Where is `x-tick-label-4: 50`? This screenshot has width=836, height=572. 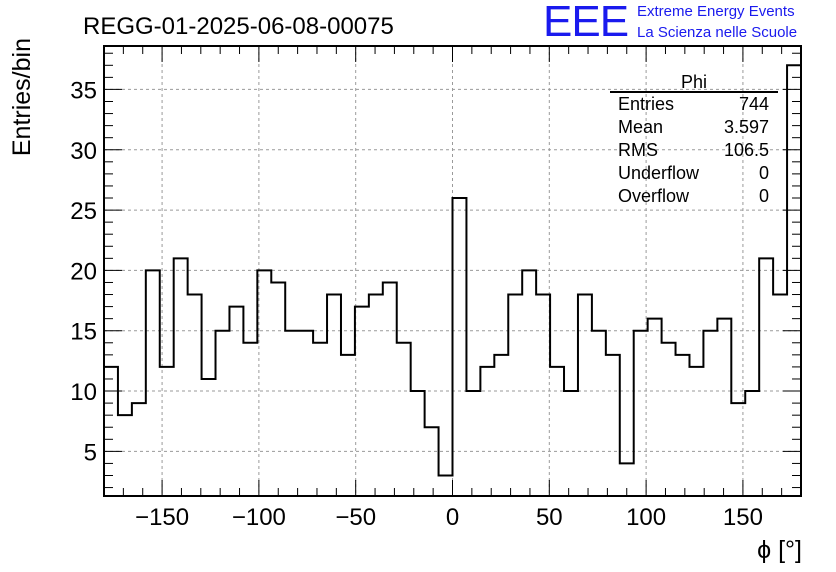 x-tick-label-4: 50 is located at coordinates (549, 517).